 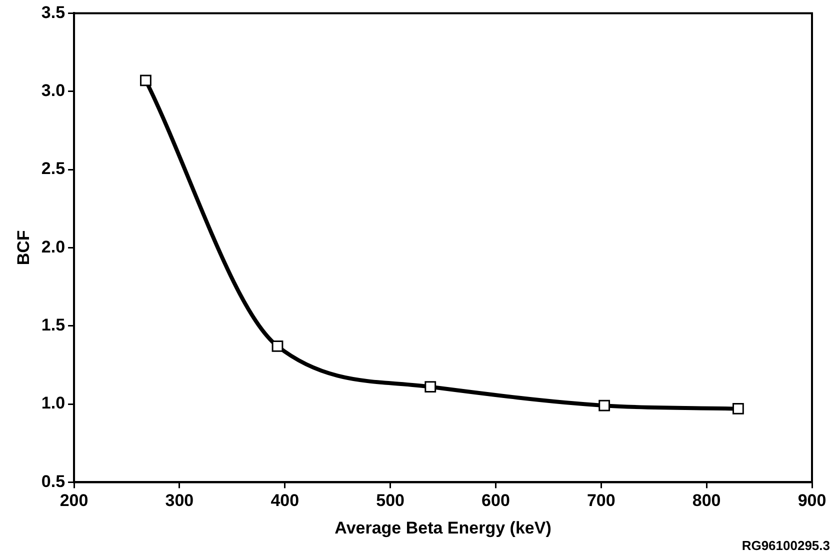 I want to click on y-tick-label: 1.0, so click(x=53, y=403).